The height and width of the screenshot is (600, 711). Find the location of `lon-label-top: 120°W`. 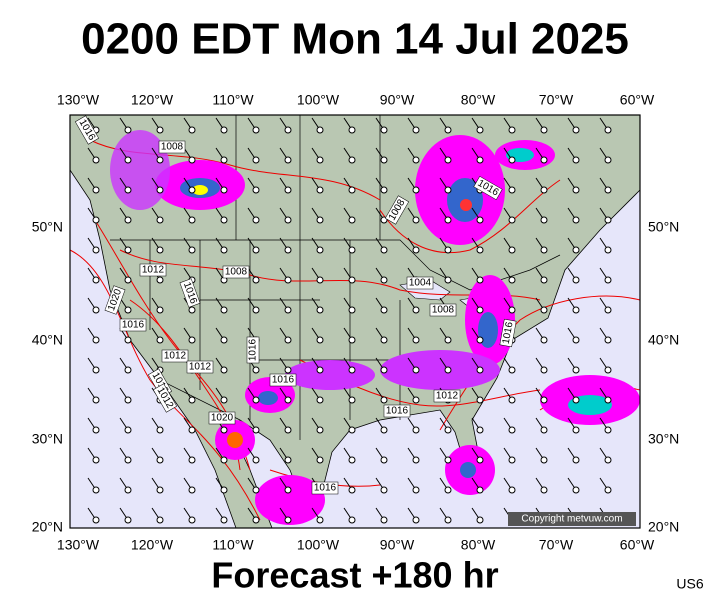

lon-label-top: 120°W is located at coordinates (152, 100).